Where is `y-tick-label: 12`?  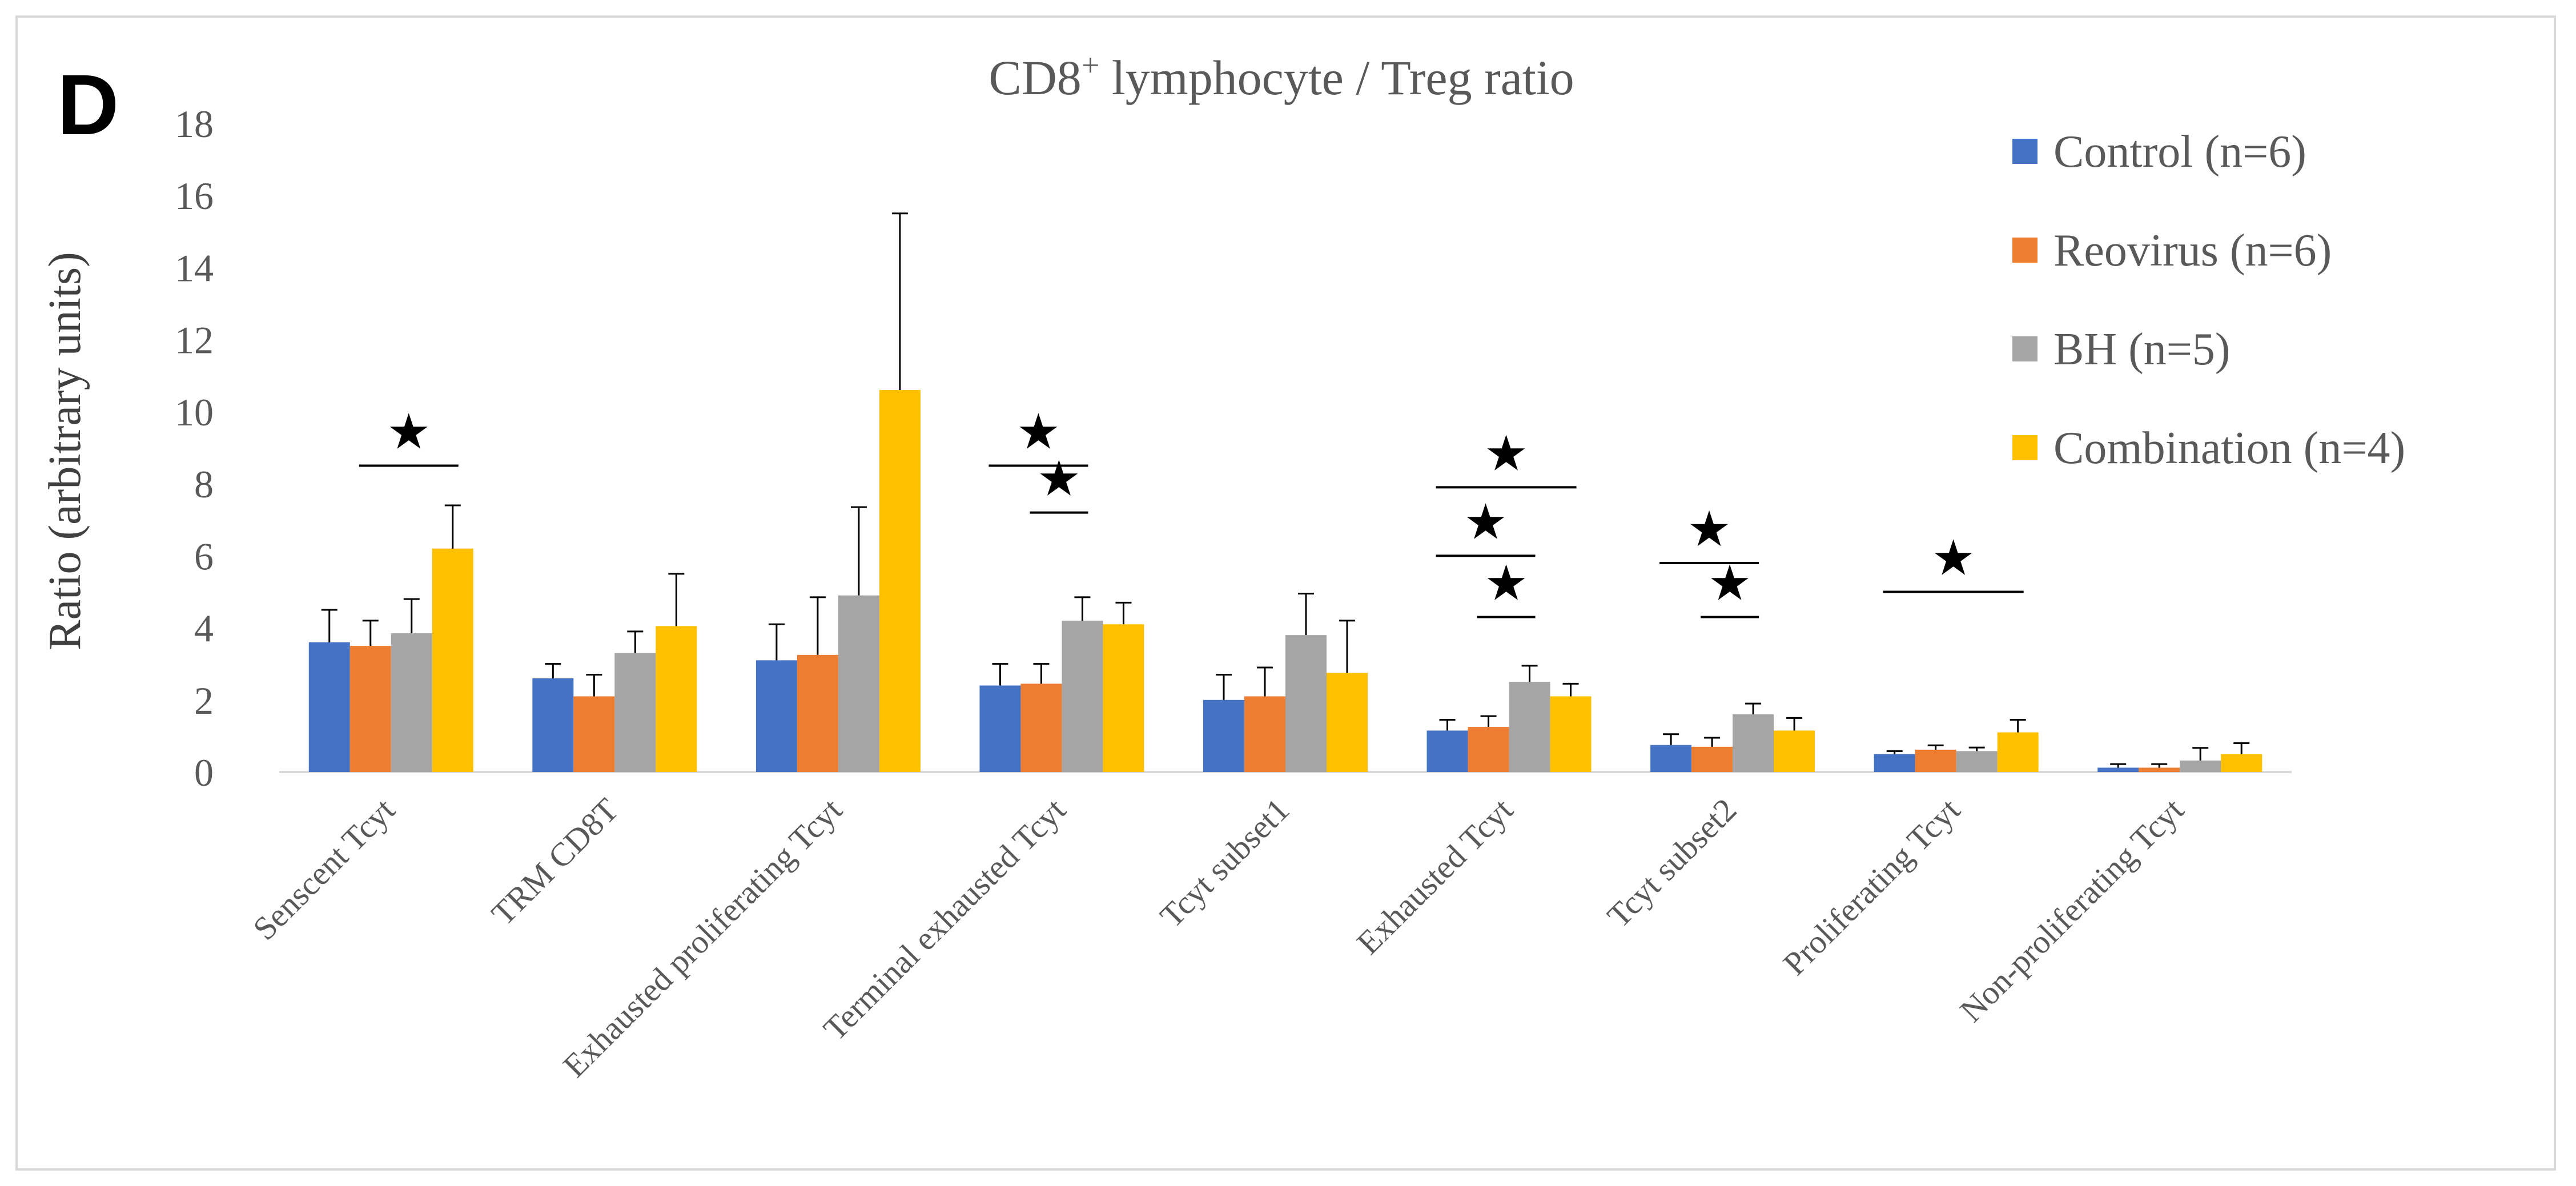 y-tick-label: 12 is located at coordinates (194, 341).